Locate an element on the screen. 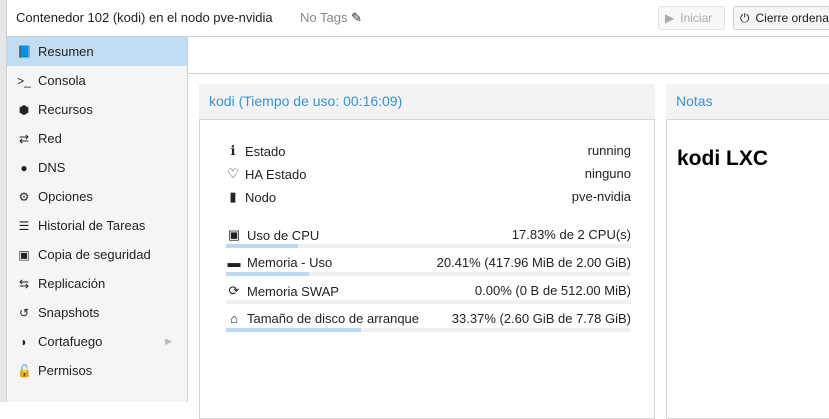 Image resolution: width=829 pixels, height=419 pixels. status-value: ninguno is located at coordinates (607, 173).